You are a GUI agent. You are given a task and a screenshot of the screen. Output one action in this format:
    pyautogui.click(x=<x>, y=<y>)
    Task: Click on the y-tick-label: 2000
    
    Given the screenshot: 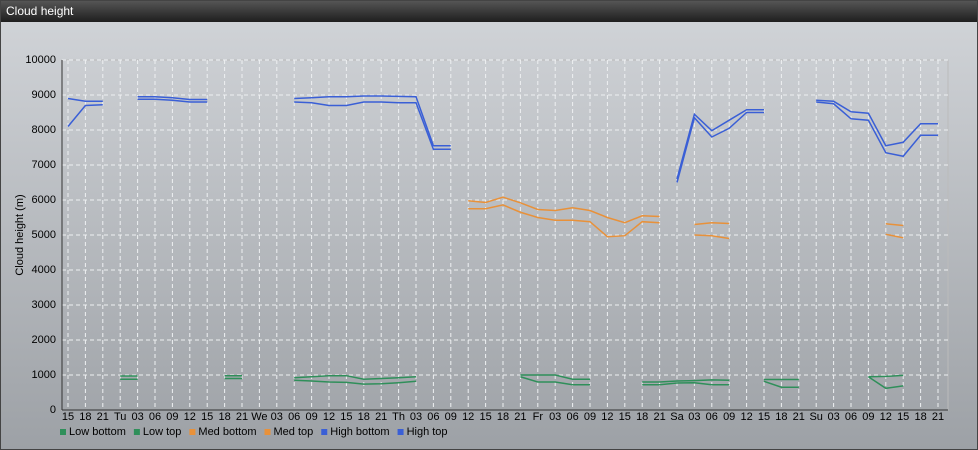 What is the action you would take?
    pyautogui.click(x=44, y=340)
    